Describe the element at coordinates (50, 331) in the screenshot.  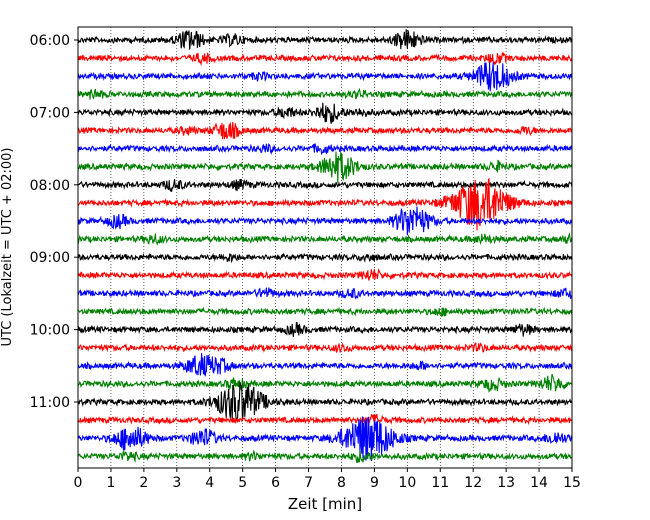
I see `y-tick-label: 10:00` at that location.